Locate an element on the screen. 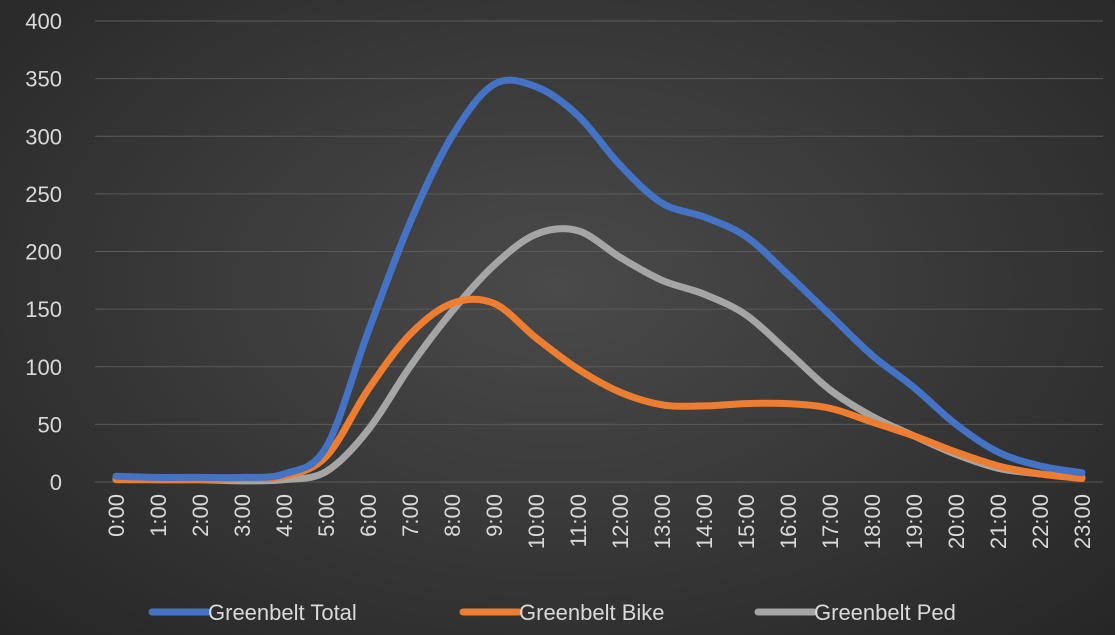 This screenshot has width=1115, height=635. y-tick-label: 400 is located at coordinates (43, 21).